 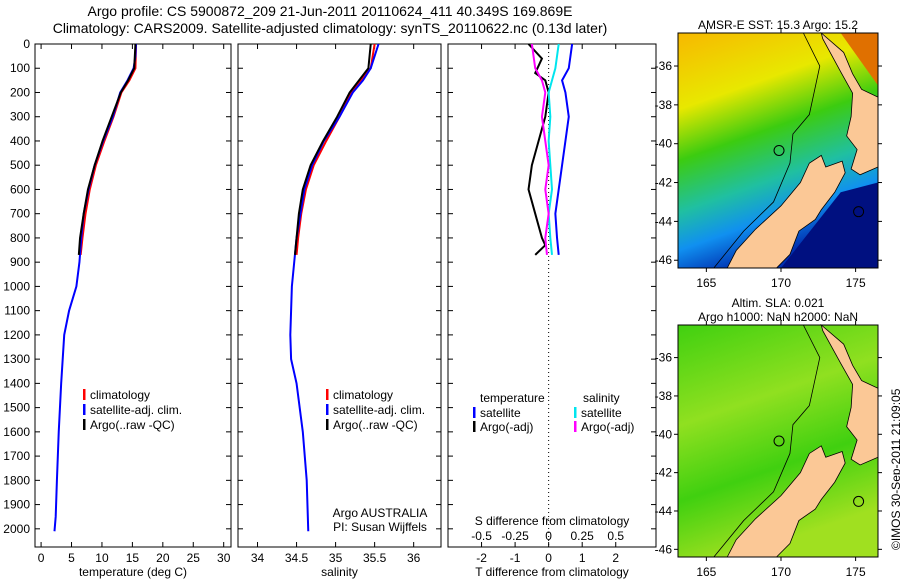 What do you see at coordinates (552, 521) in the screenshot?
I see `top-axis-label: S difference from climatology` at bounding box center [552, 521].